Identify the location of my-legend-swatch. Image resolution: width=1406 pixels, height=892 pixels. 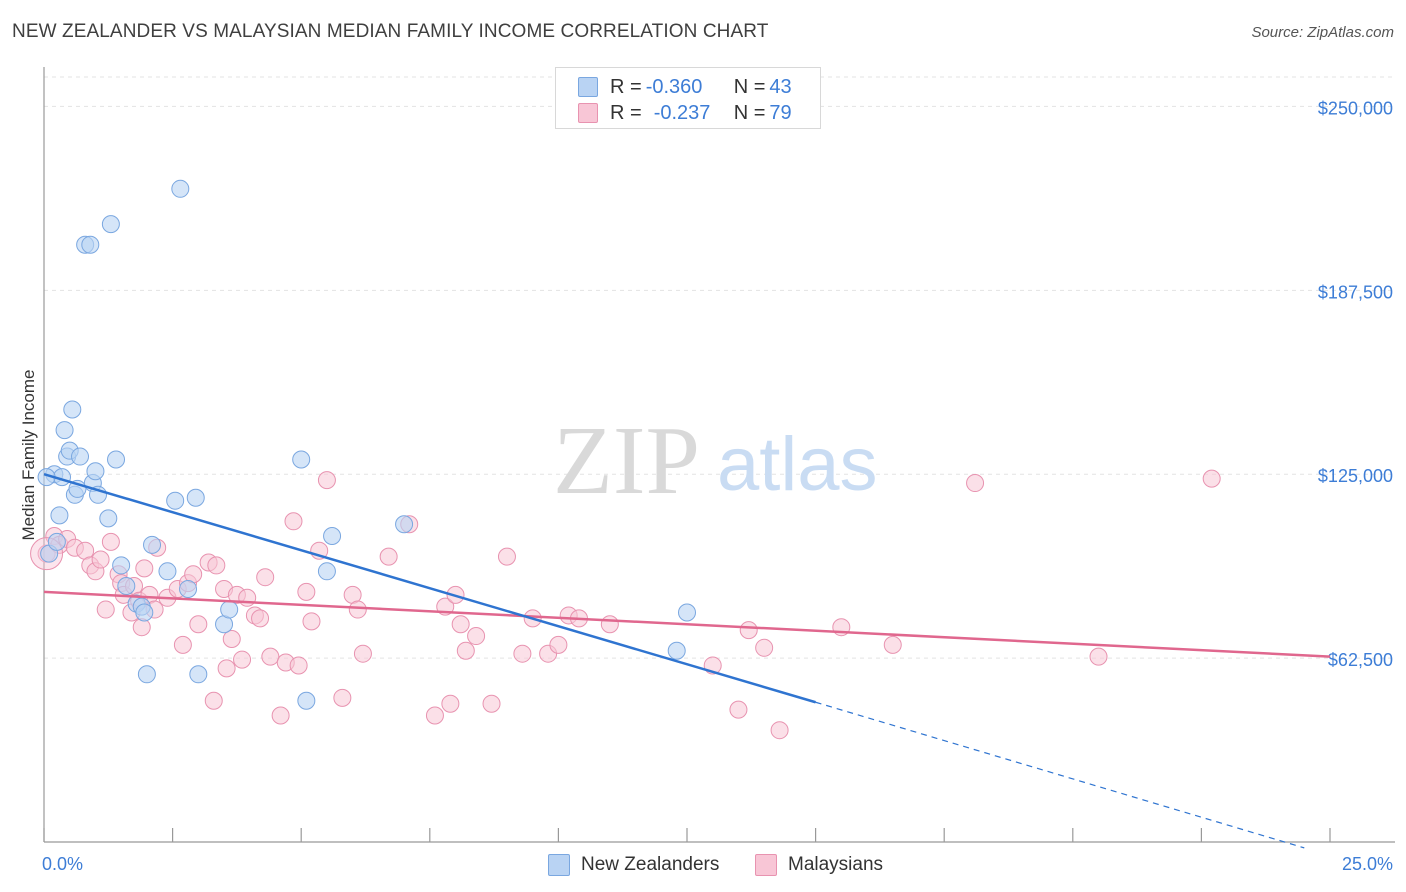
(766, 865).